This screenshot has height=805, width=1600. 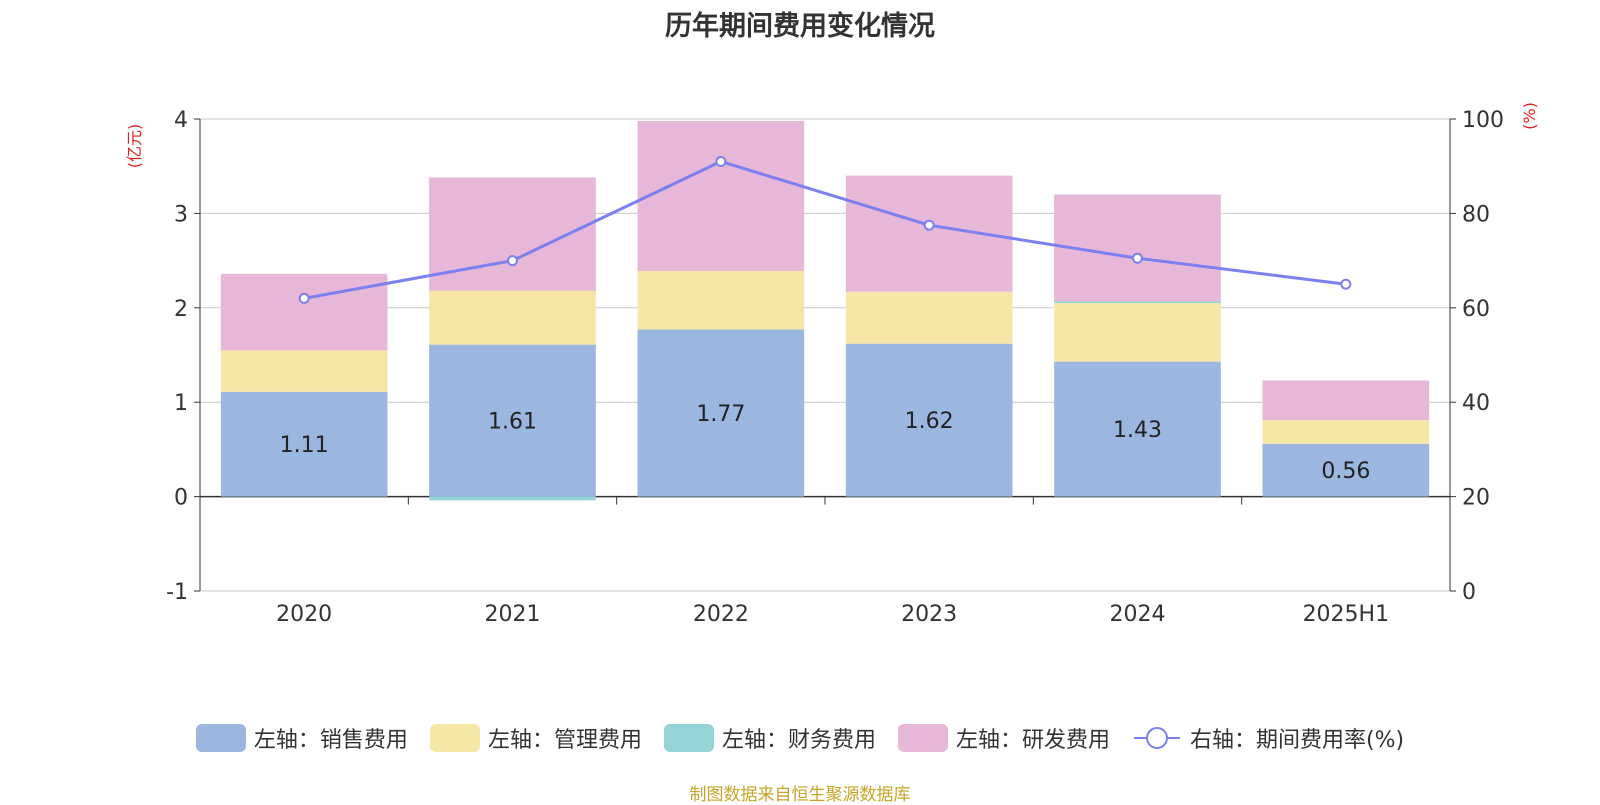 I want to click on legend-item-finance: 左轴：财务费用, so click(x=769, y=738).